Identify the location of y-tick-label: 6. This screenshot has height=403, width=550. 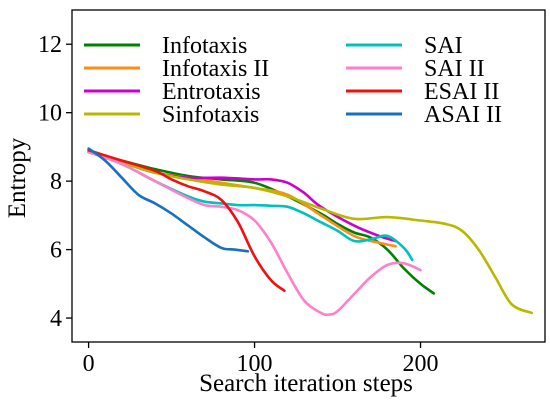
(56, 251).